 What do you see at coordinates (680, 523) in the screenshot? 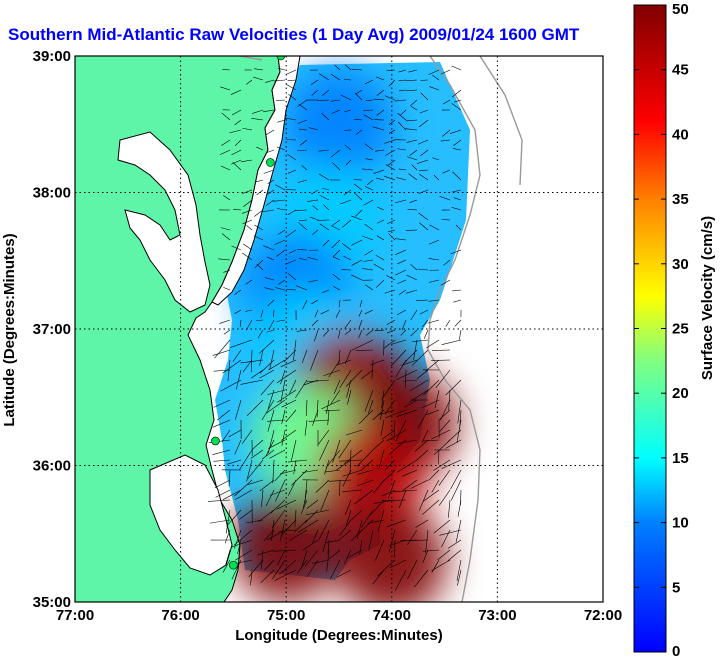
I see `colorbar-tick-label: 10` at bounding box center [680, 523].